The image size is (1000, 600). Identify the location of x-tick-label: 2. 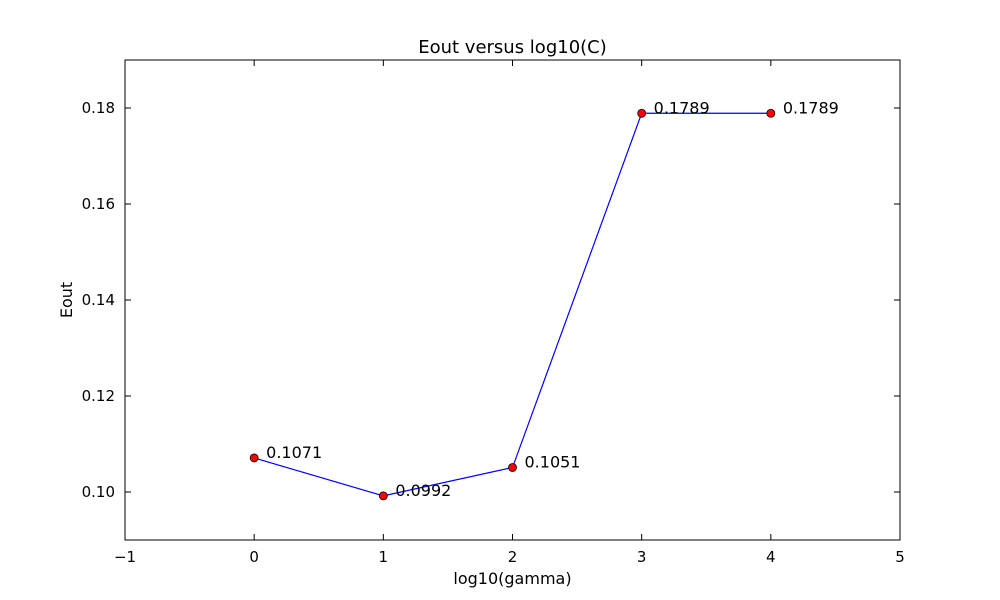
(513, 557).